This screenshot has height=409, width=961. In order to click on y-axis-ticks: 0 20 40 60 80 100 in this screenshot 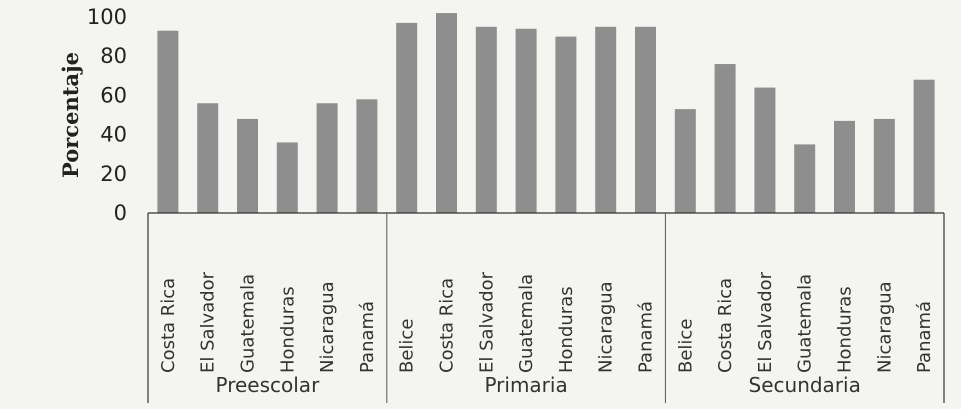, I will do `click(107, 115)`.